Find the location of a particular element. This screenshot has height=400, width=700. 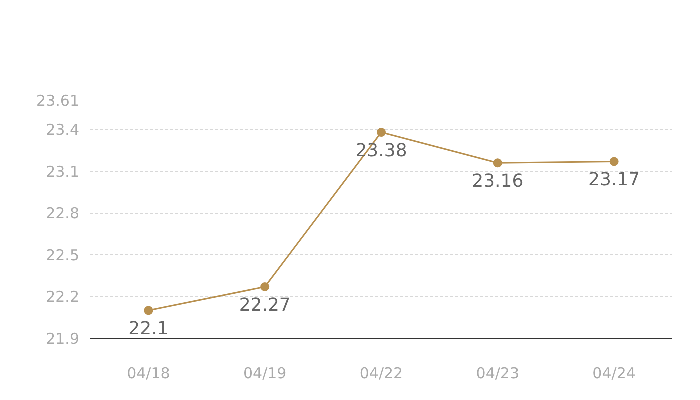

data-label: 23.16 is located at coordinates (498, 181).